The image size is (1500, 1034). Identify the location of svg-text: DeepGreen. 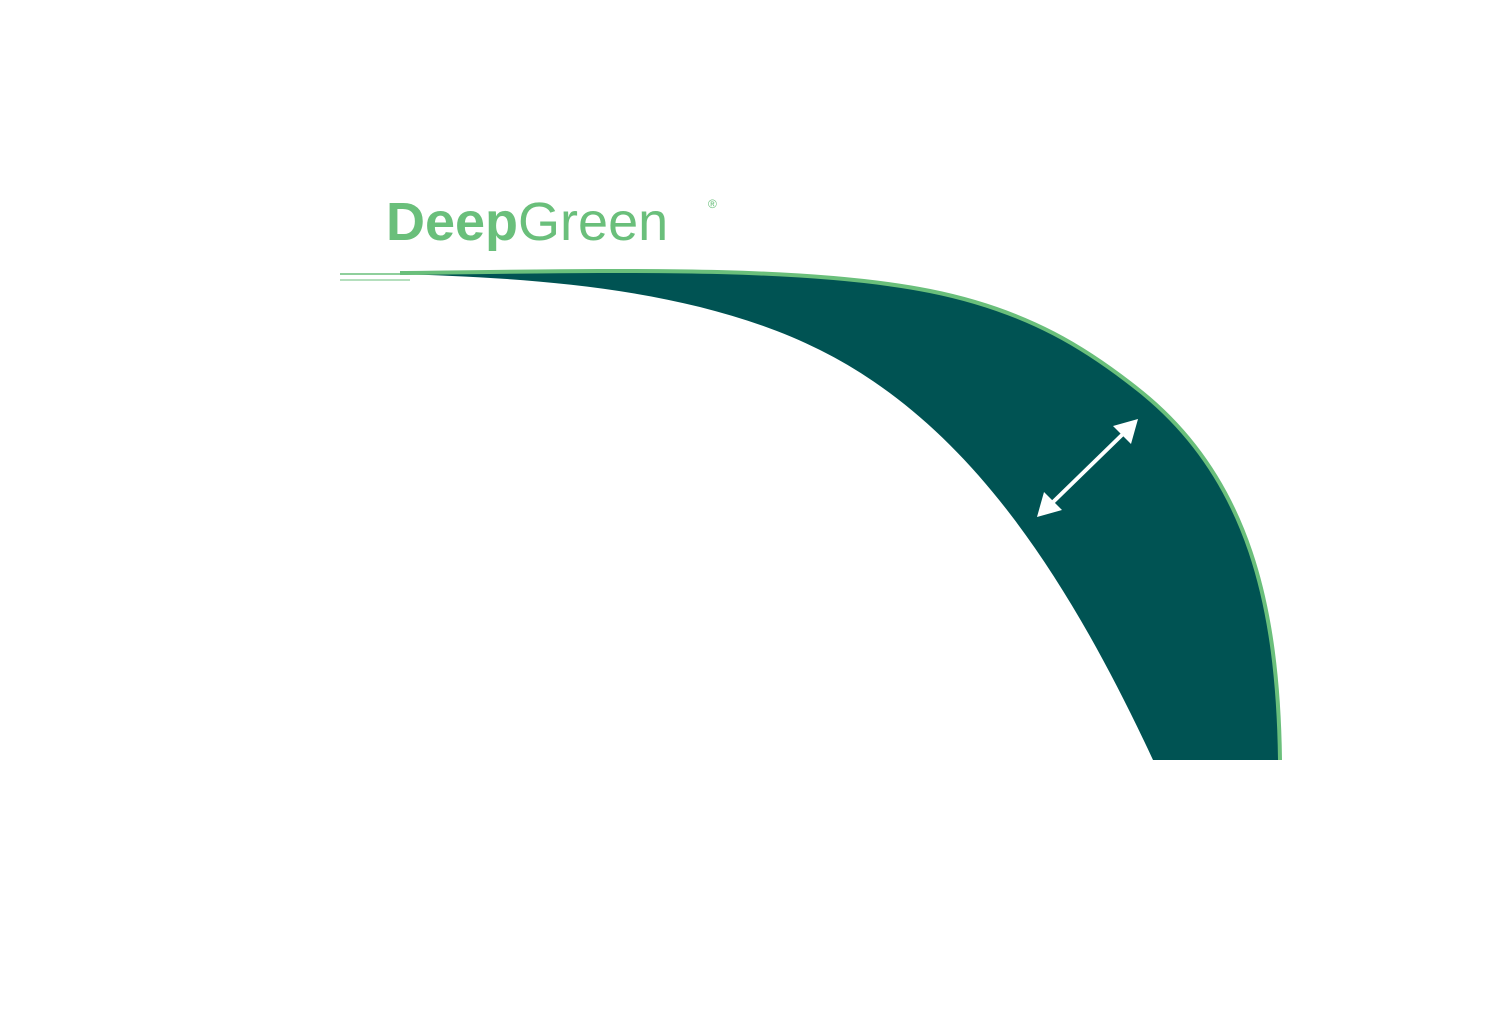
(527, 222).